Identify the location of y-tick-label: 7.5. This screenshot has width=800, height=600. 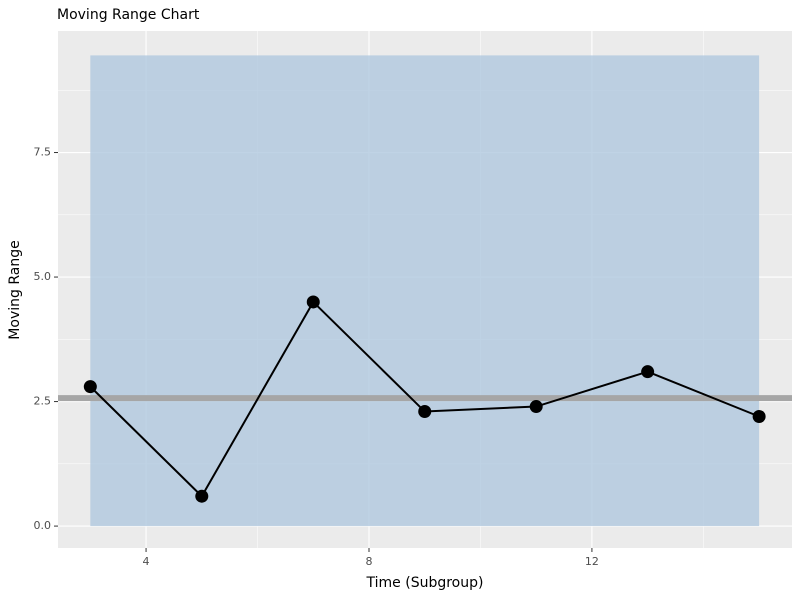
(43, 152).